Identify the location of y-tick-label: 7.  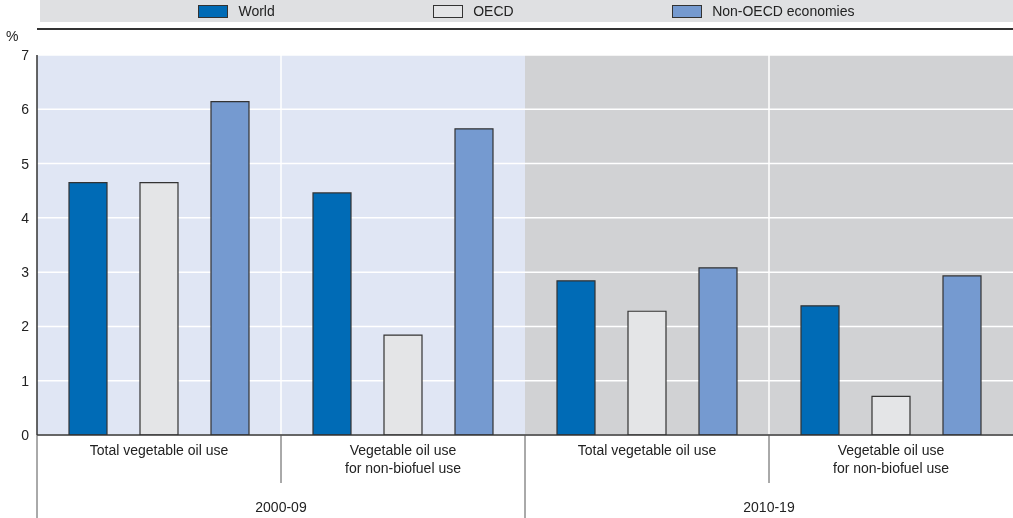
(25, 54).